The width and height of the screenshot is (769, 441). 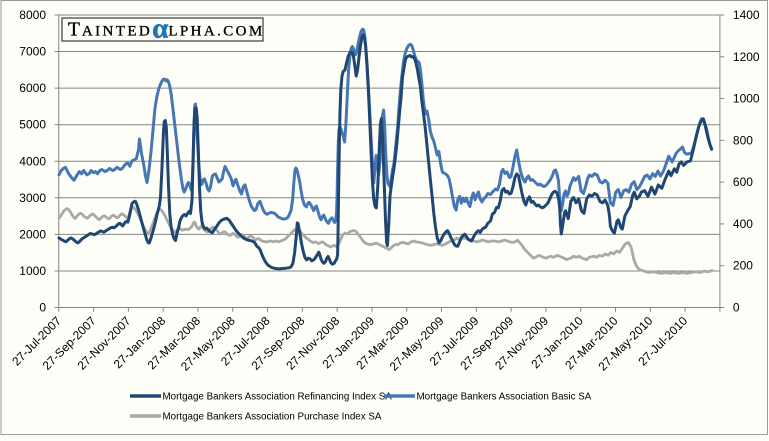 I want to click on svg-text: 1200, so click(x=746, y=57).